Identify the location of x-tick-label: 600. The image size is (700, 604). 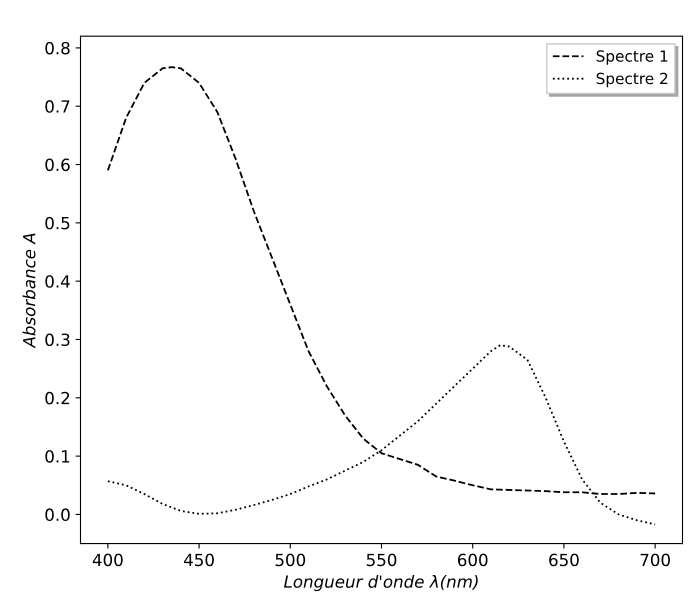
(473, 560).